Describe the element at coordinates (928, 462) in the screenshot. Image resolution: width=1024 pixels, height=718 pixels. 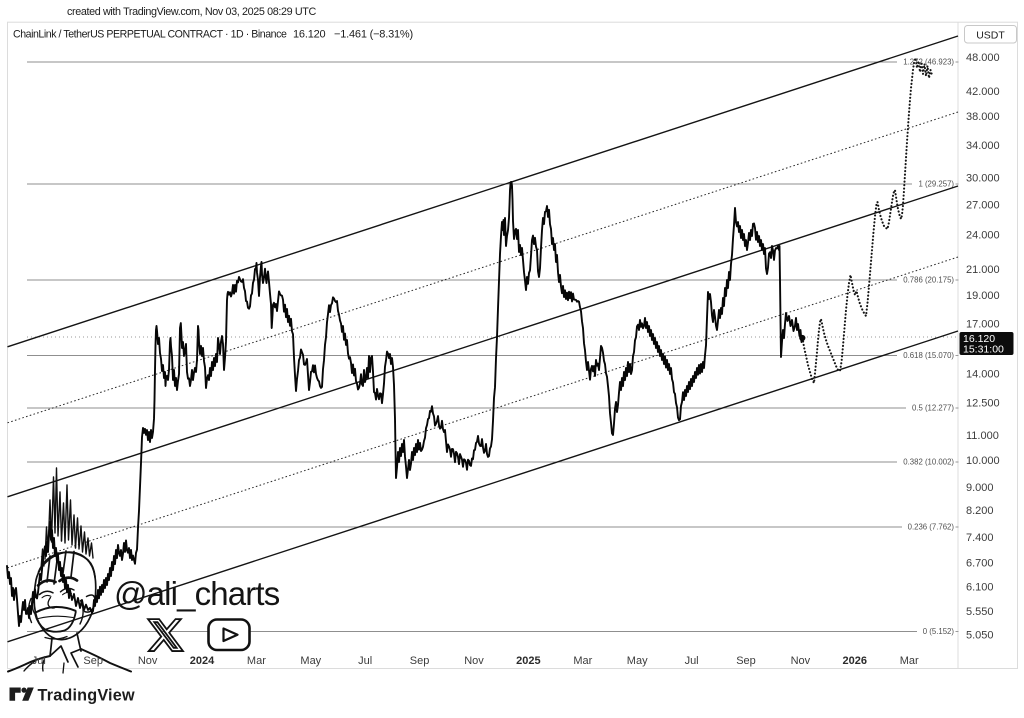
I see `svg-text: 0.382 (10.002)` at that location.